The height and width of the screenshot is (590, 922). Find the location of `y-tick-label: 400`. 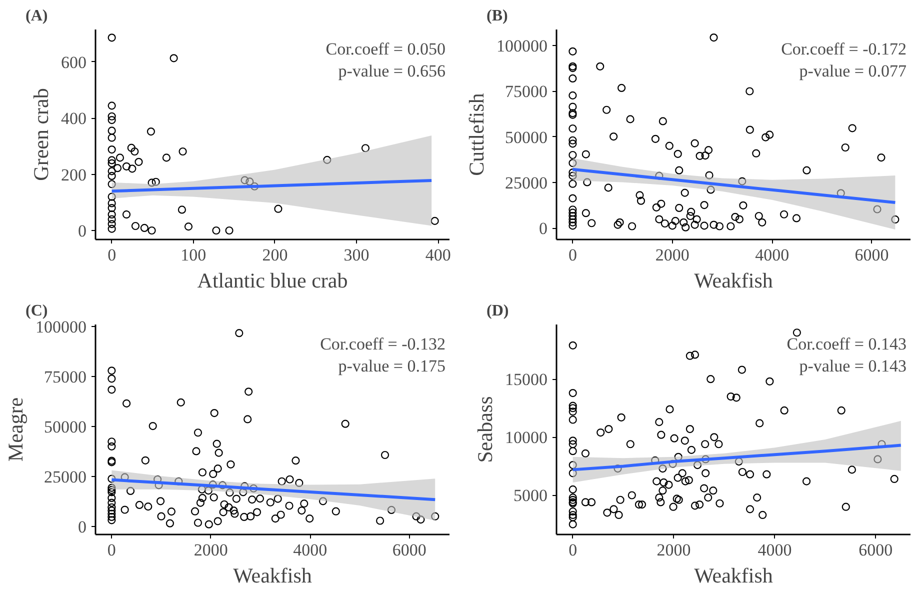

y-tick-label: 400 is located at coordinates (73, 118).